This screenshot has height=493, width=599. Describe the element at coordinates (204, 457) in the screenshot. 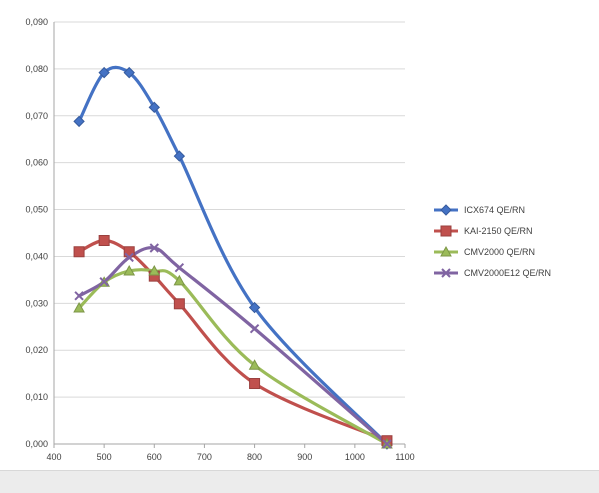

I see `x-tick-label: 700` at that location.